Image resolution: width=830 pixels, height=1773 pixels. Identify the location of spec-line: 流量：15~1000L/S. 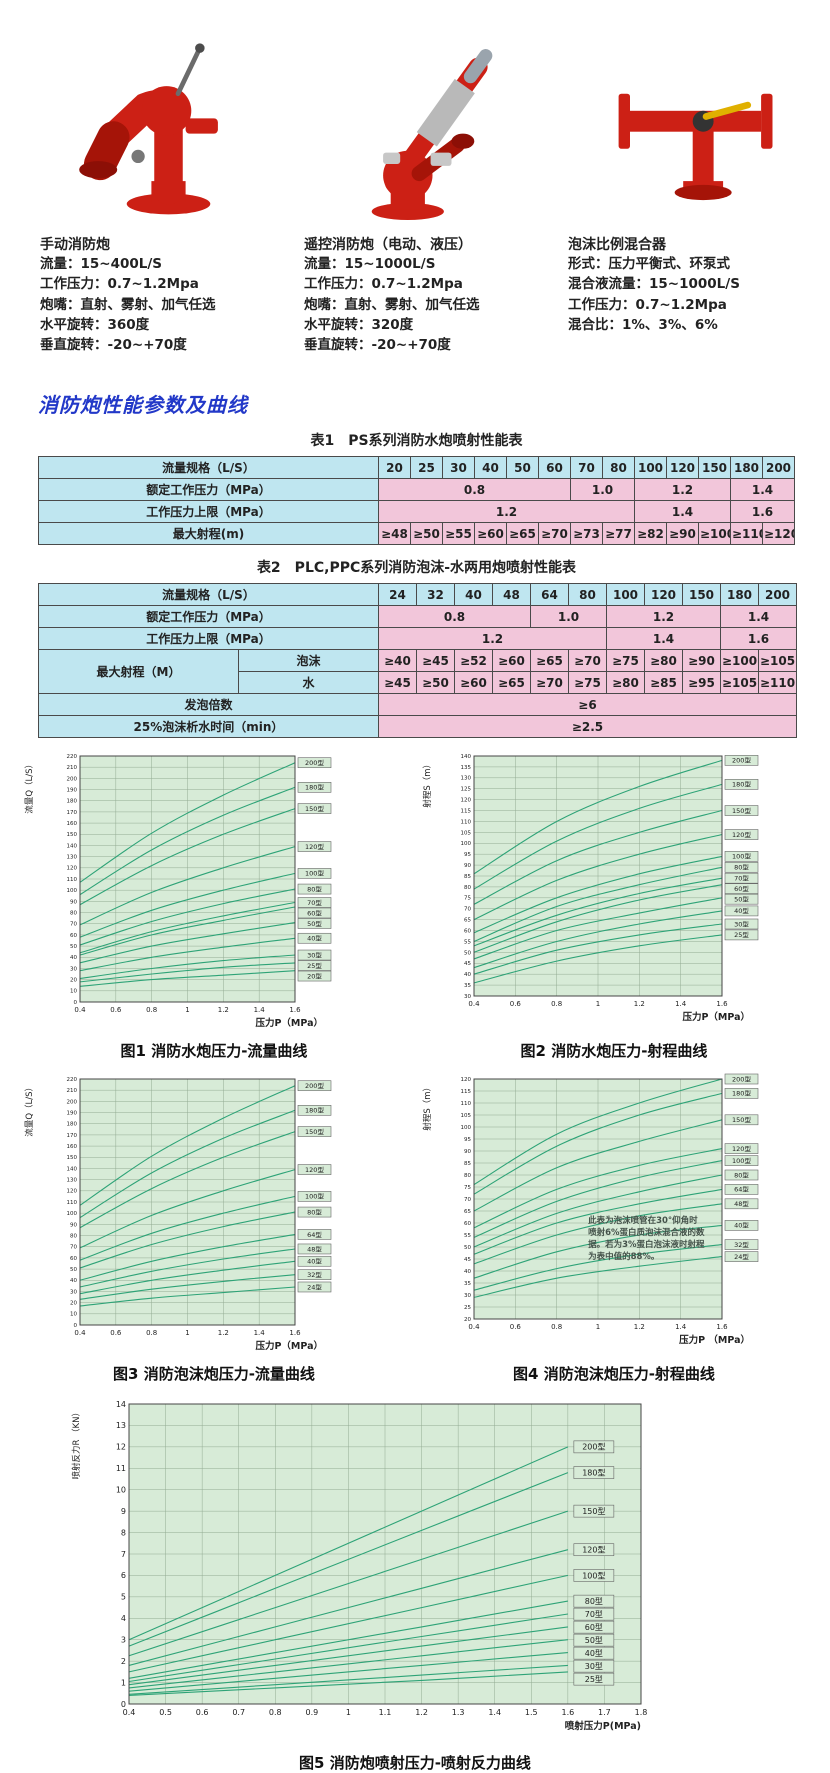
(370, 264).